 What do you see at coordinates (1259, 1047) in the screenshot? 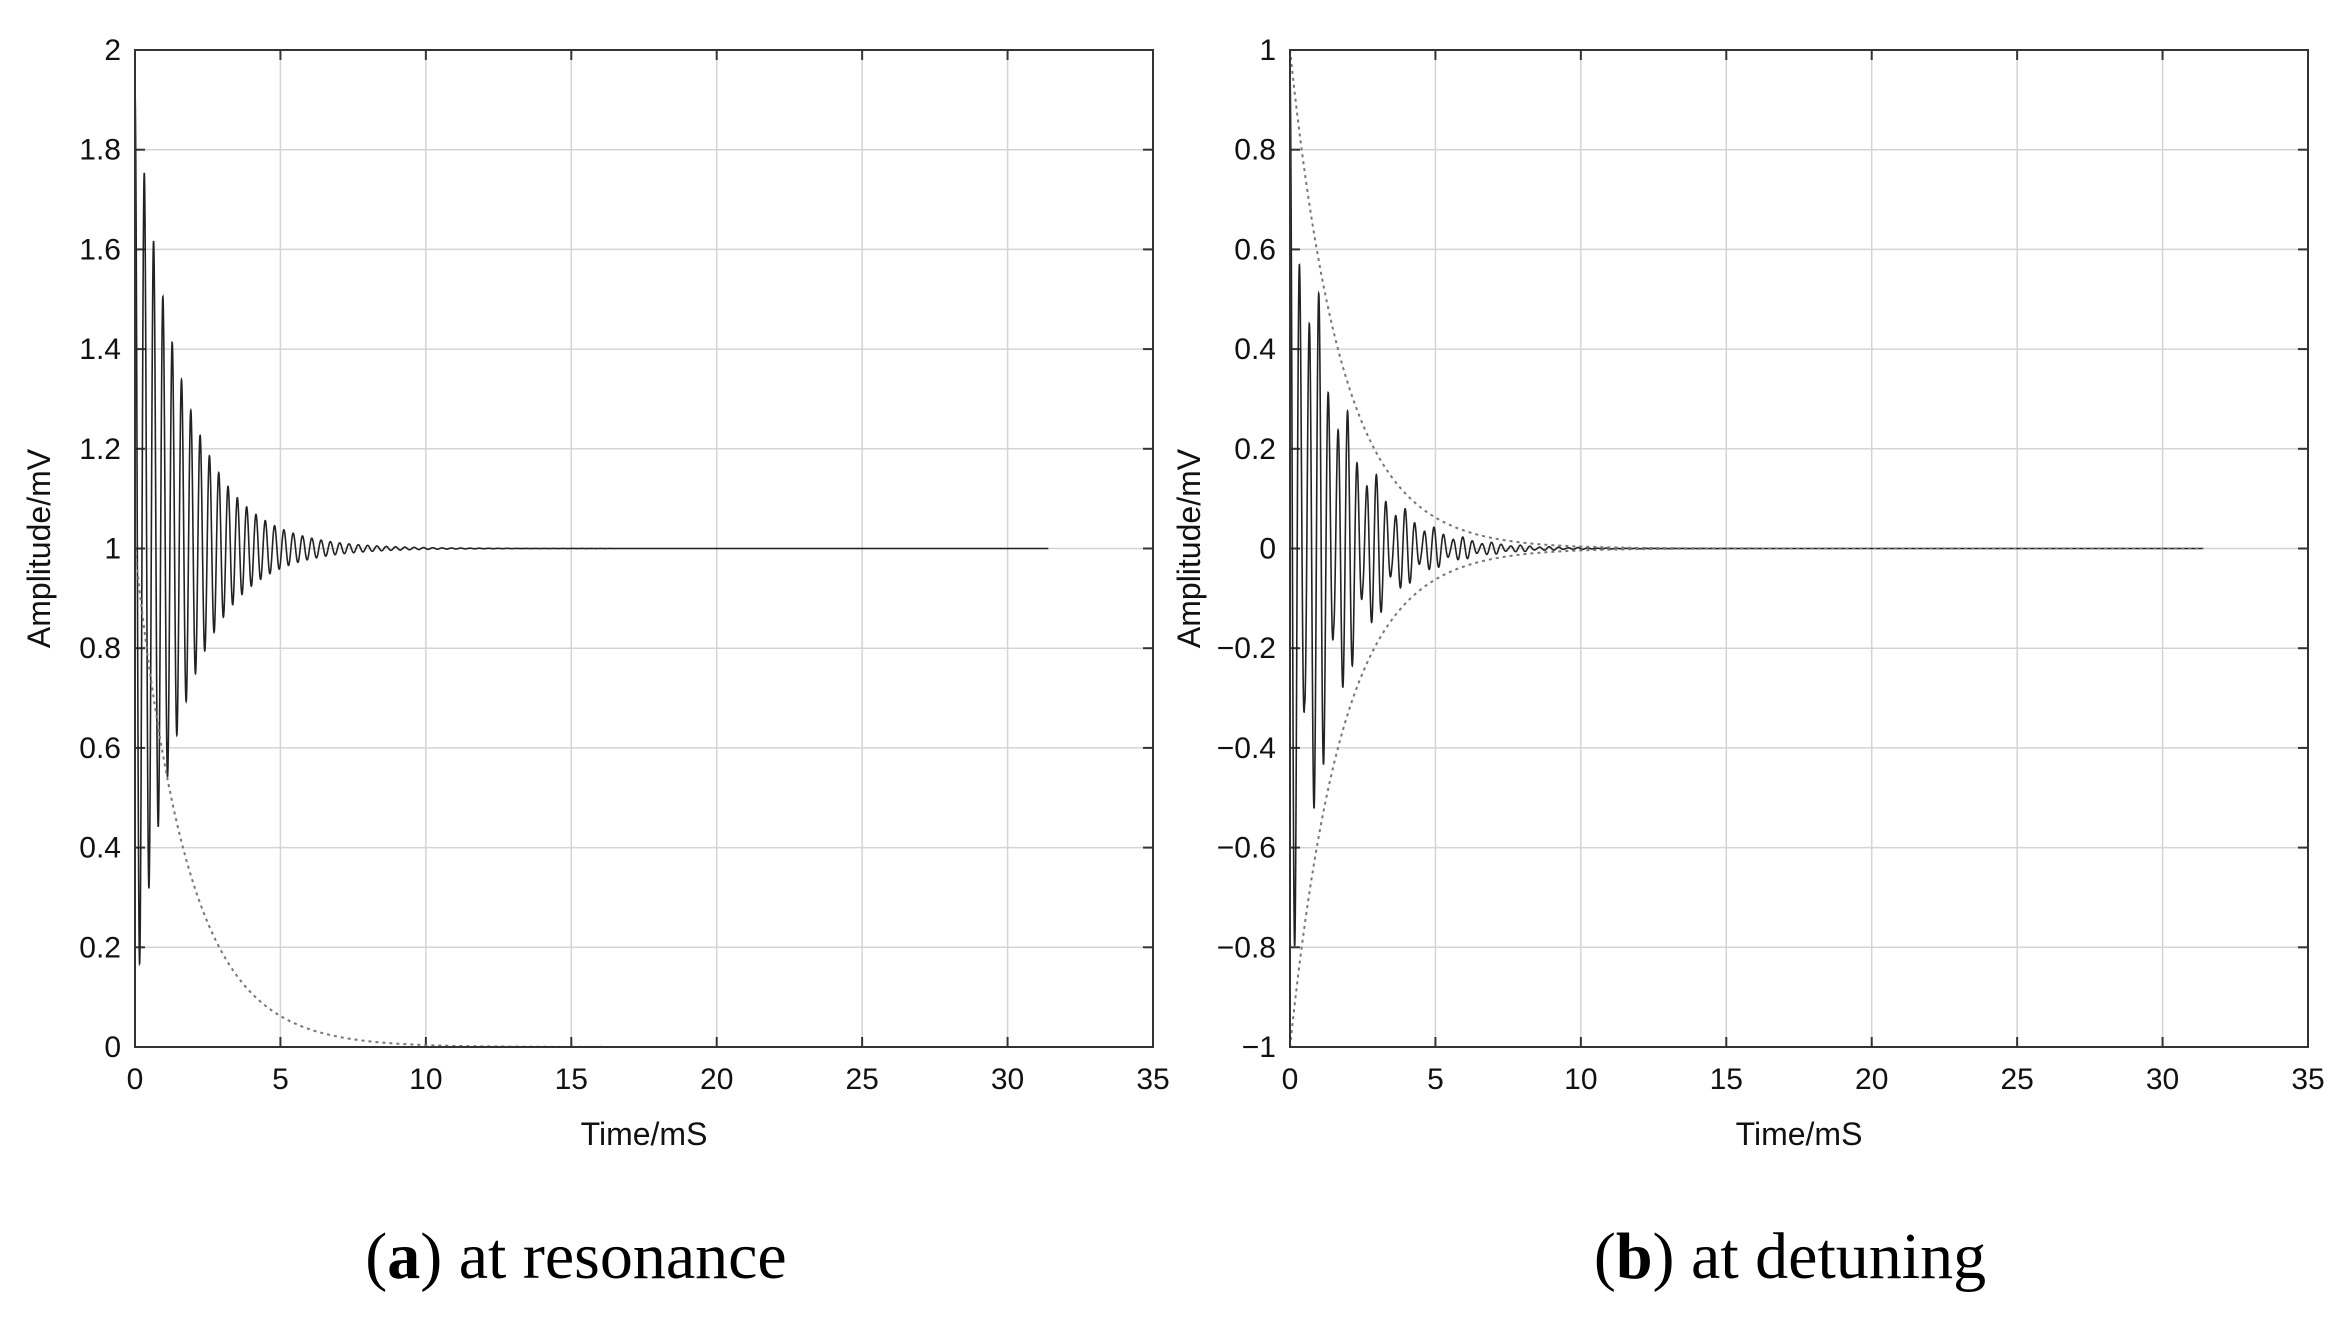
I see `y-tick-label: −1` at bounding box center [1259, 1047].